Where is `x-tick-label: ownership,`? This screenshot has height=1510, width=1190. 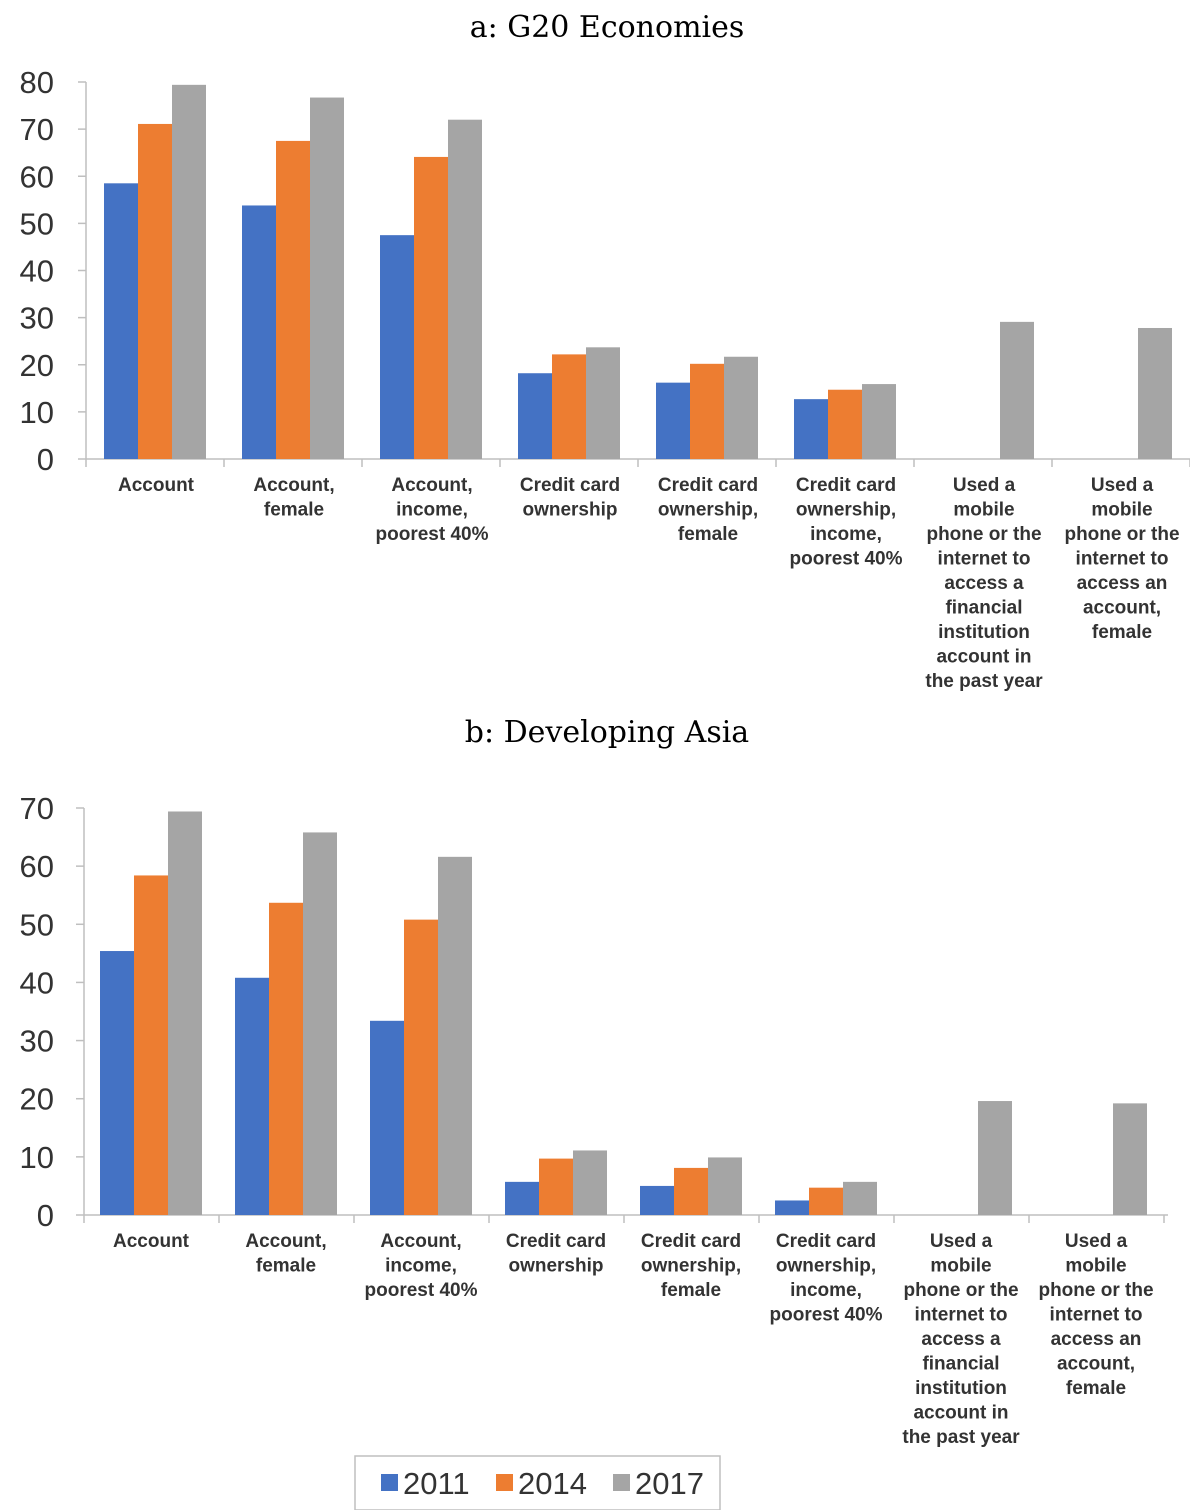 x-tick-label: ownership, is located at coordinates (708, 510).